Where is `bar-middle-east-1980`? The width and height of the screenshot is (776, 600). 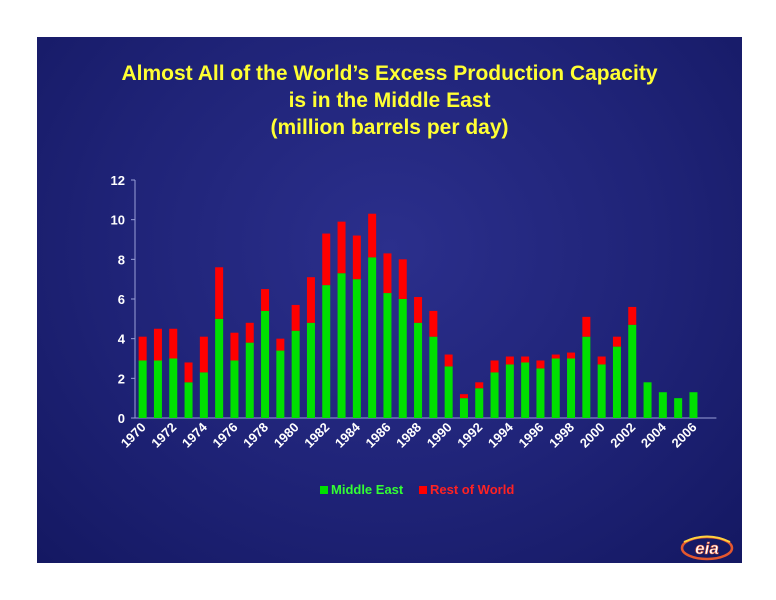
bar-middle-east-1980 is located at coordinates (295, 374).